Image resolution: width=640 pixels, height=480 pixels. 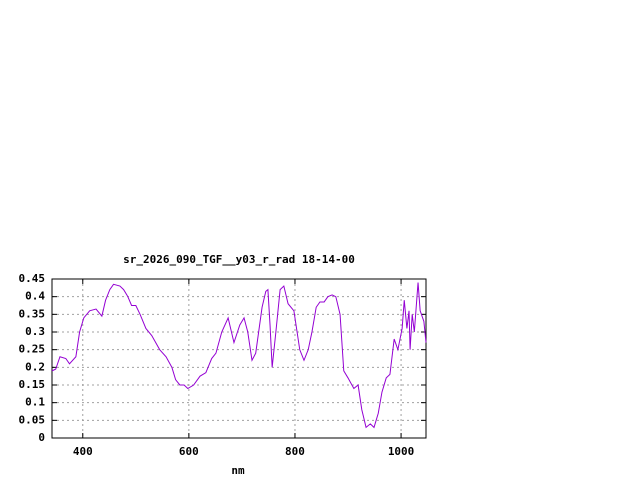 I want to click on y-tick-label: 0.2, so click(x=35, y=366).